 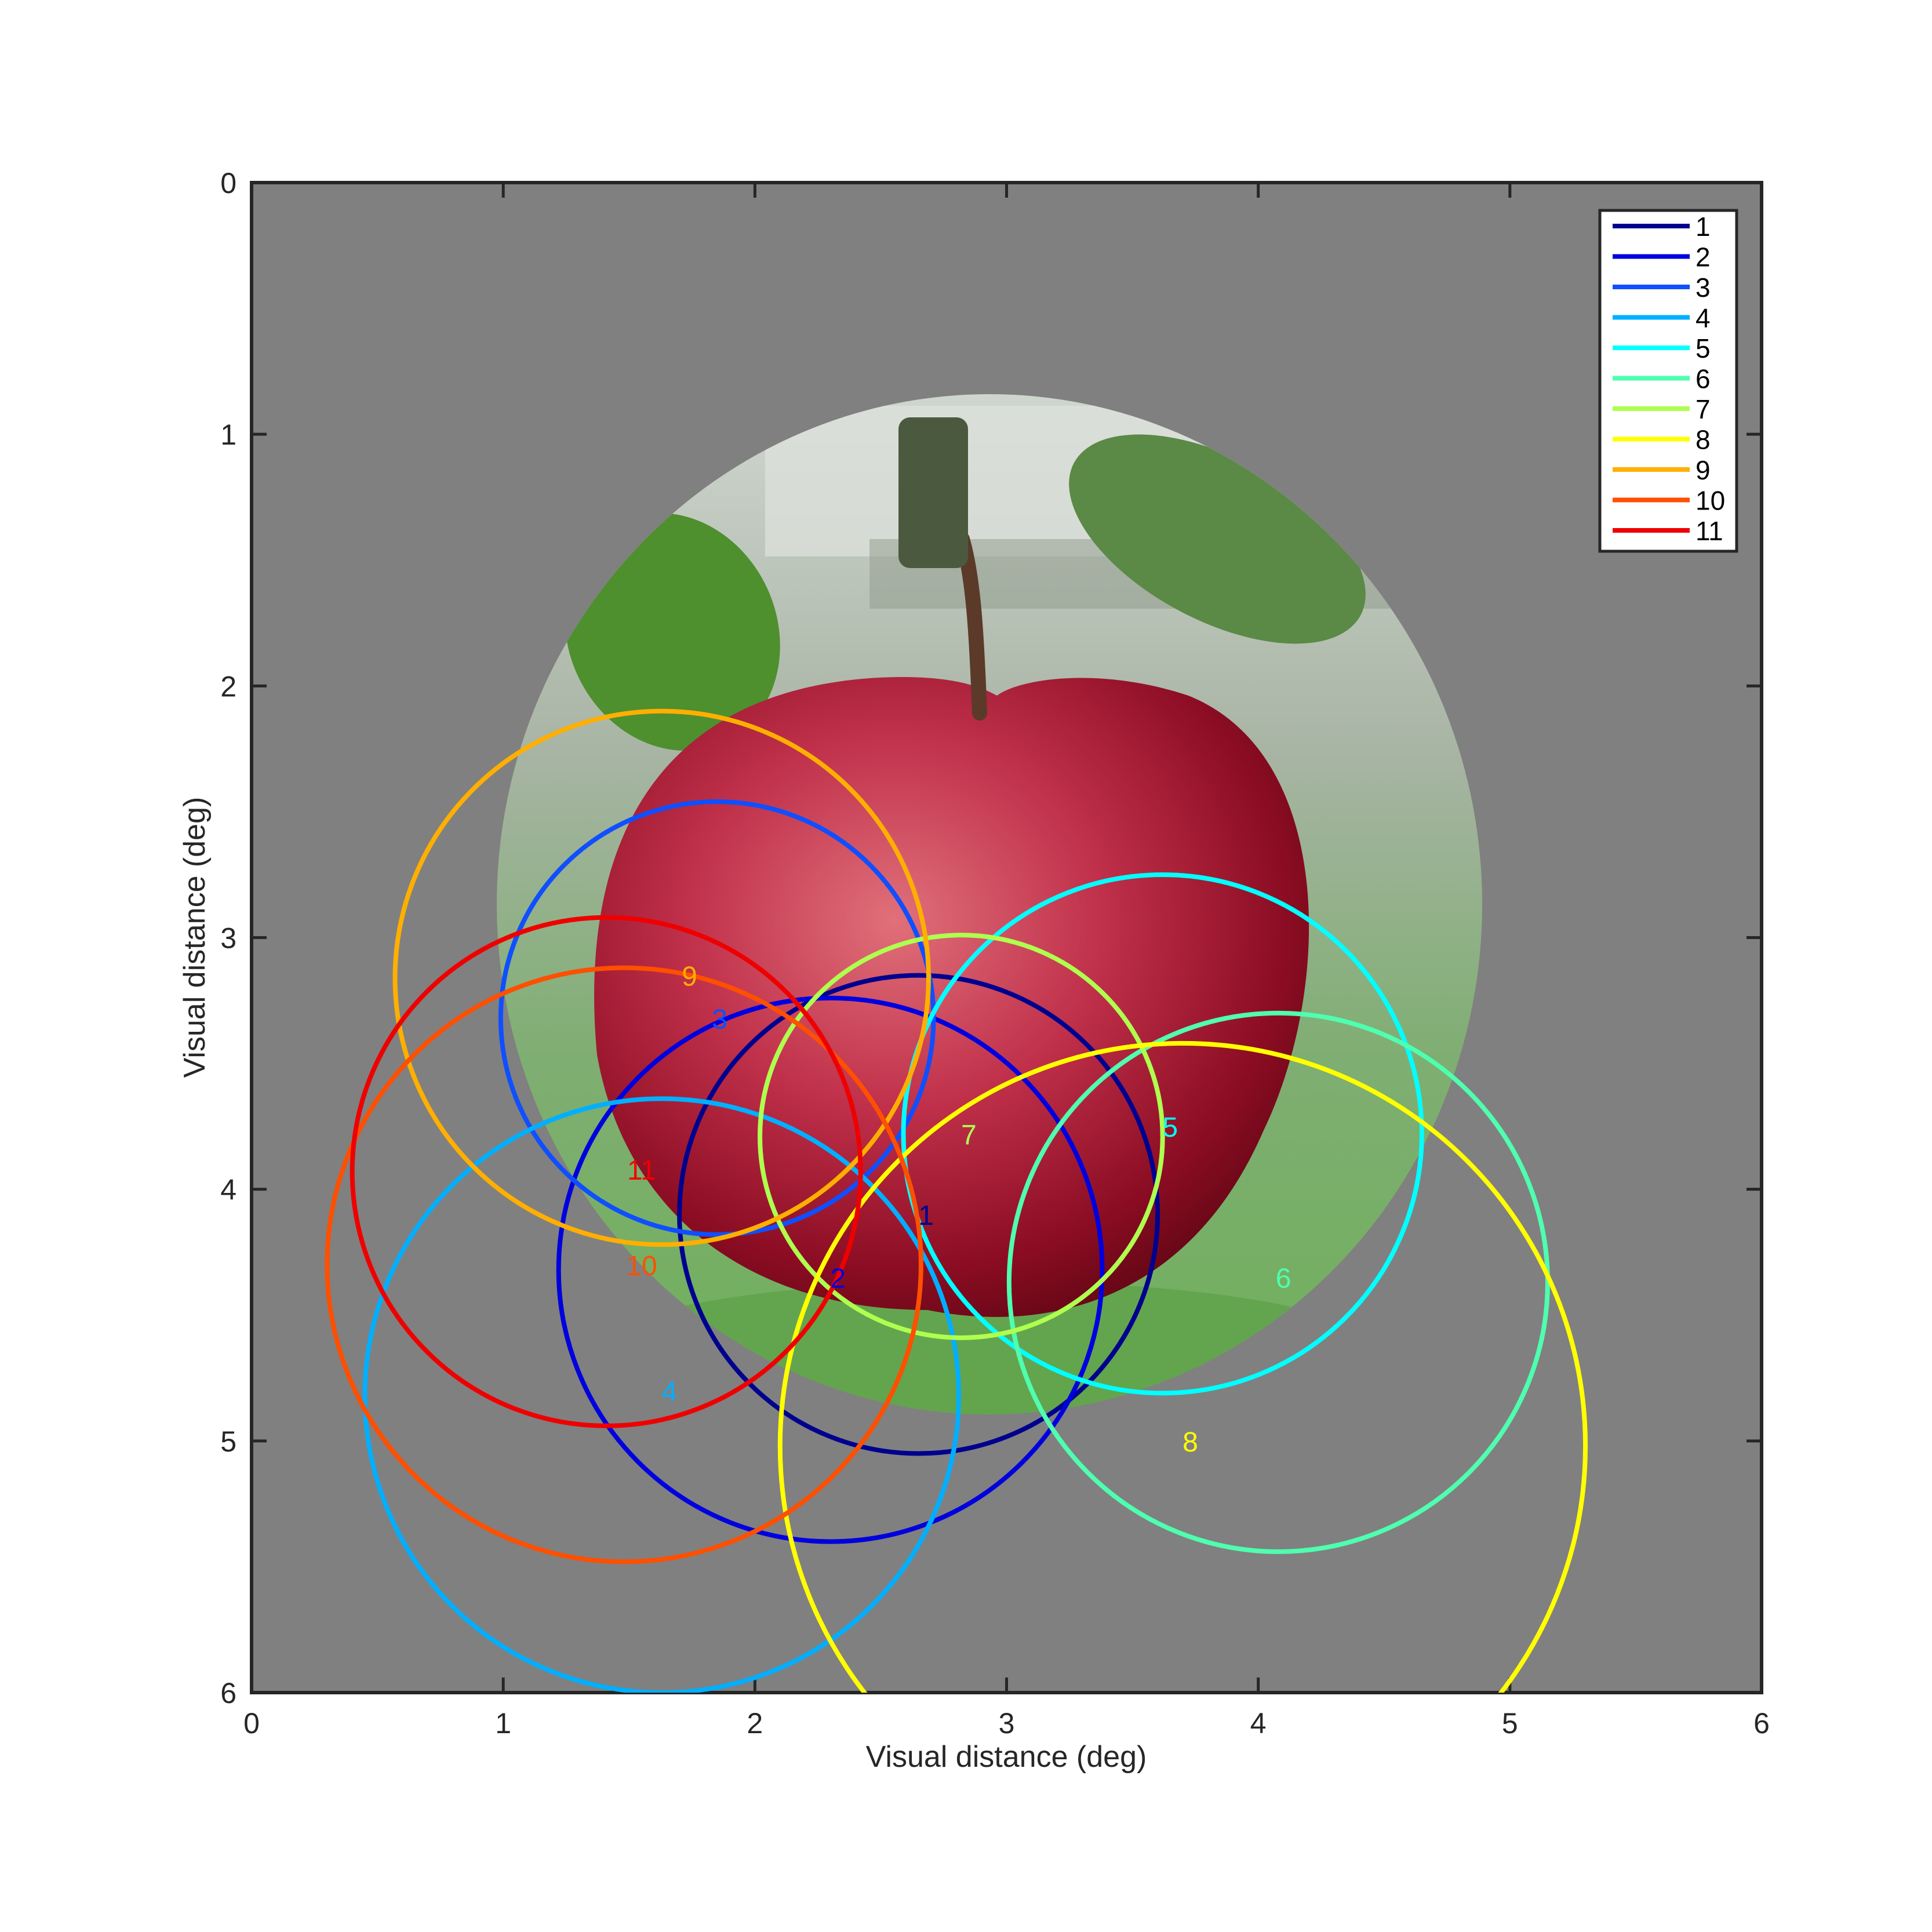 I want to click on x-tick-label: 6, so click(x=1761, y=1723).